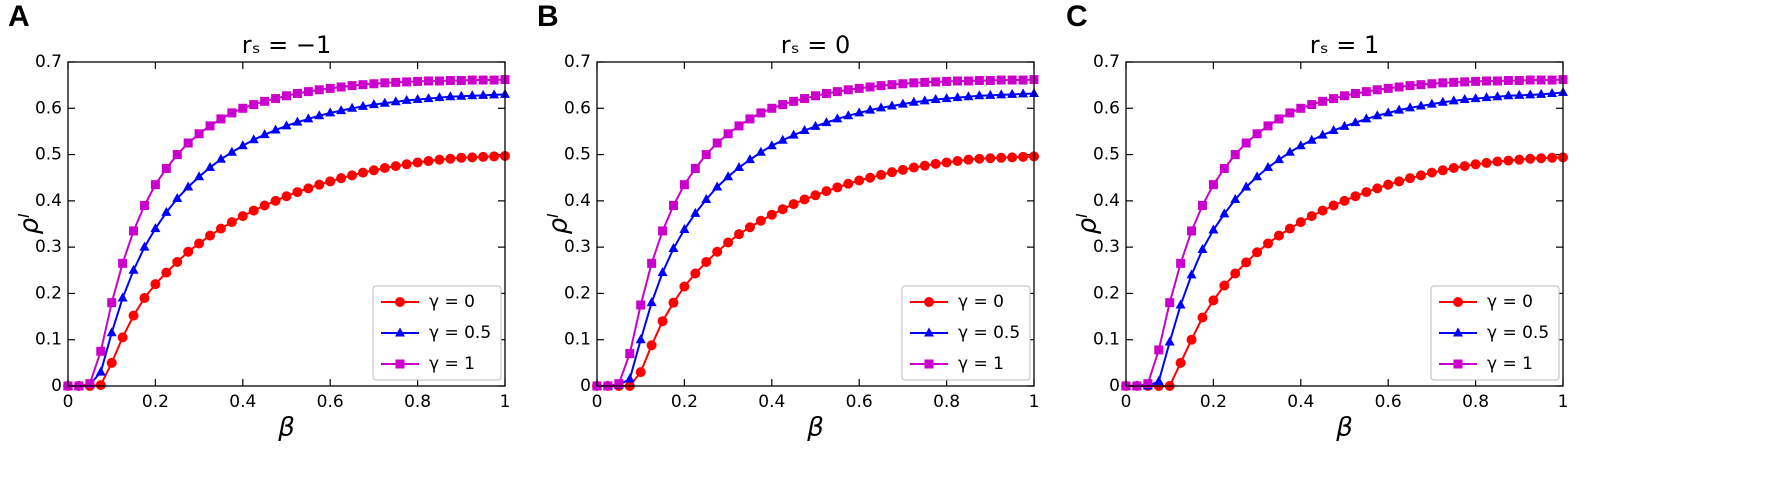 The width and height of the screenshot is (1772, 496). What do you see at coordinates (577, 108) in the screenshot?
I see `y-tick-label: 0.6` at bounding box center [577, 108].